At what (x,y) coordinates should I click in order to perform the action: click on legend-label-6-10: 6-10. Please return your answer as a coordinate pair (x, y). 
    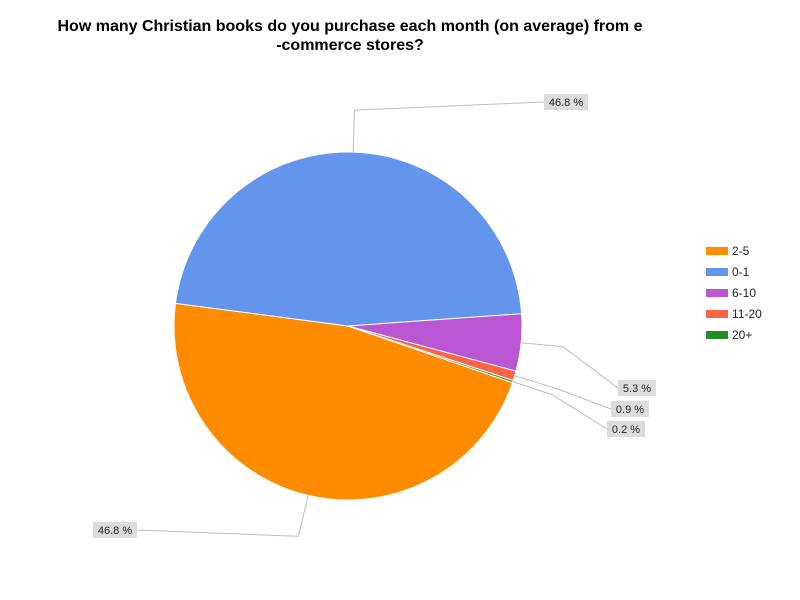
    Looking at the image, I should click on (744, 293).